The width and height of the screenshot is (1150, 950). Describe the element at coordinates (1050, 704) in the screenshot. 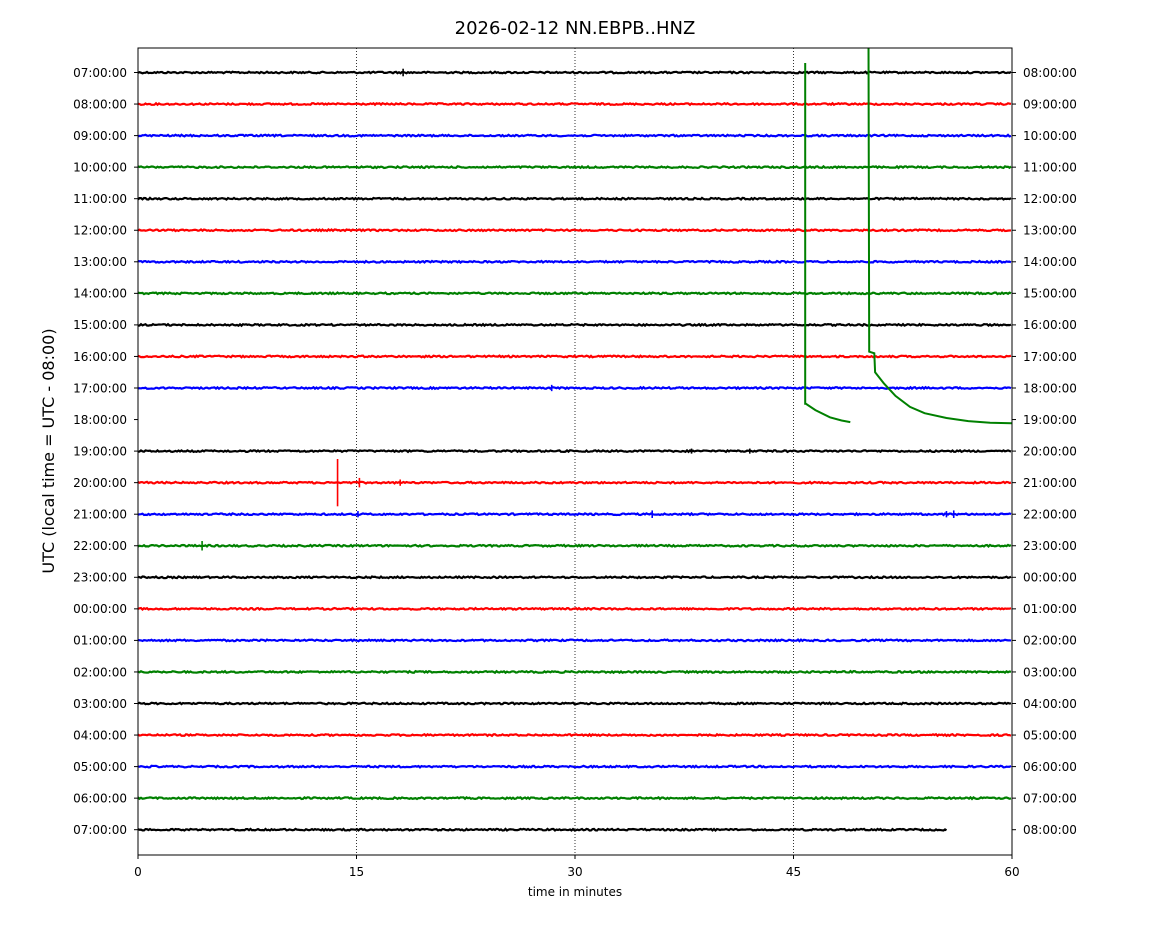

I see `right-tick-label: 04:00:00` at that location.